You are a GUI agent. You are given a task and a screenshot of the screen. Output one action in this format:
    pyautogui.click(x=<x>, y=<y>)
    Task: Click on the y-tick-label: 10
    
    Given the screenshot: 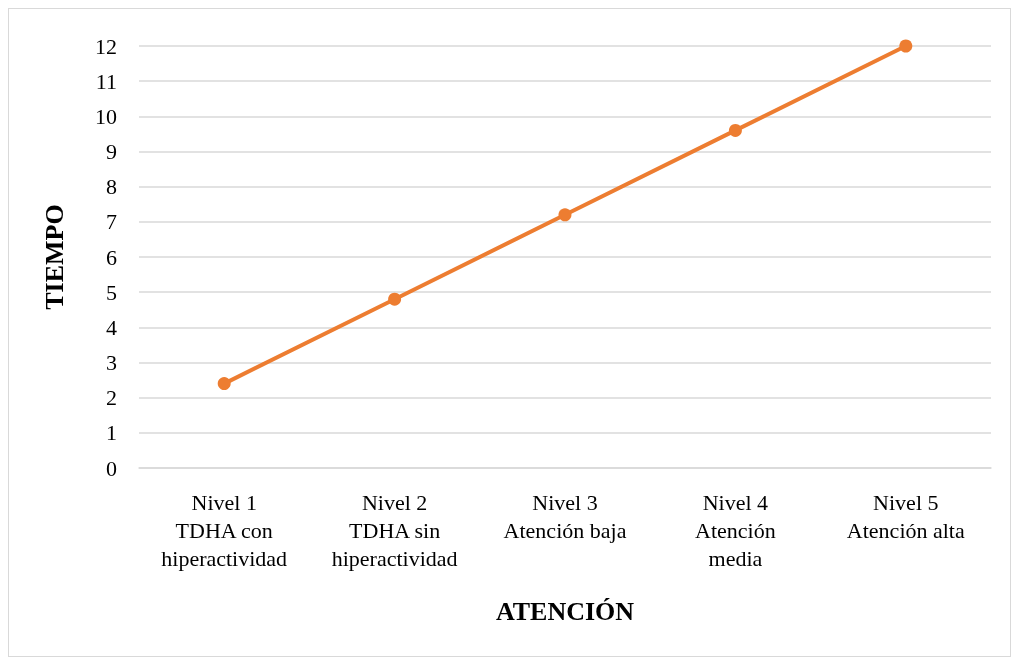 What is the action you would take?
    pyautogui.click(x=106, y=116)
    